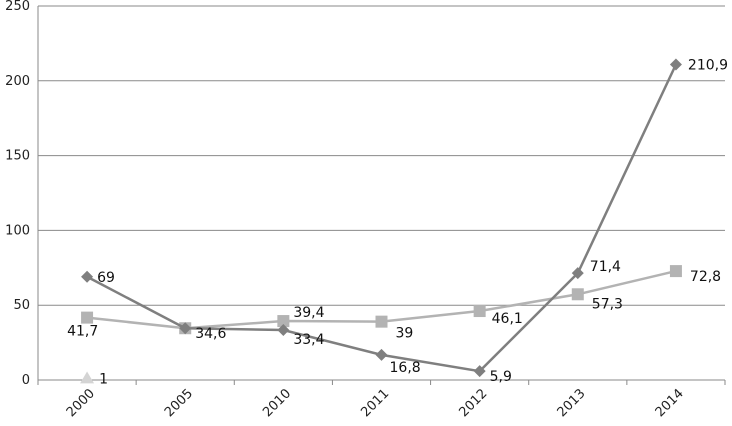 This screenshot has width=732, height=426. I want to click on data-label: 72,8, so click(705, 277).